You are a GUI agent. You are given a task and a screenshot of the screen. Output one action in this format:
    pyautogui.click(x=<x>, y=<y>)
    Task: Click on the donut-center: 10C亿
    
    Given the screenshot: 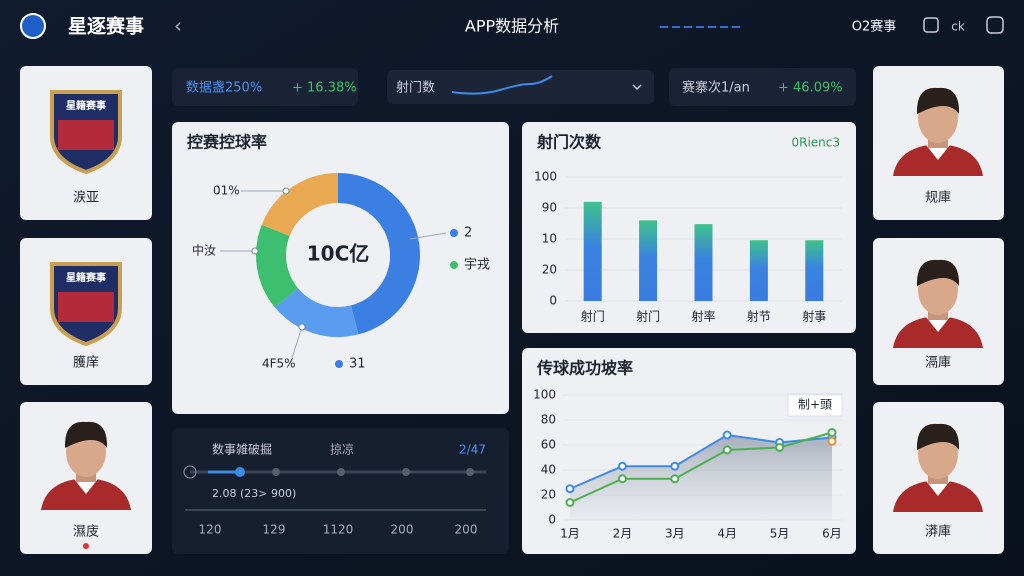 What is the action you would take?
    pyautogui.click(x=338, y=254)
    